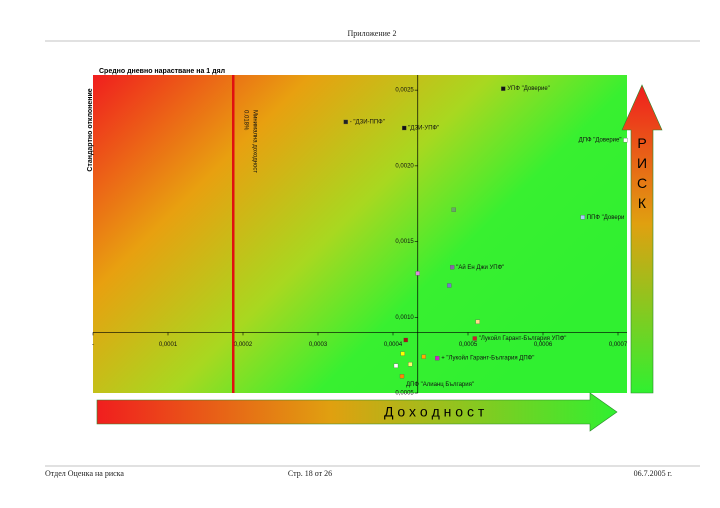 This screenshot has width=720, height=508. What do you see at coordinates (90, 129) in the screenshot?
I see `y-axis-label: Стандартно отклонение` at bounding box center [90, 129].